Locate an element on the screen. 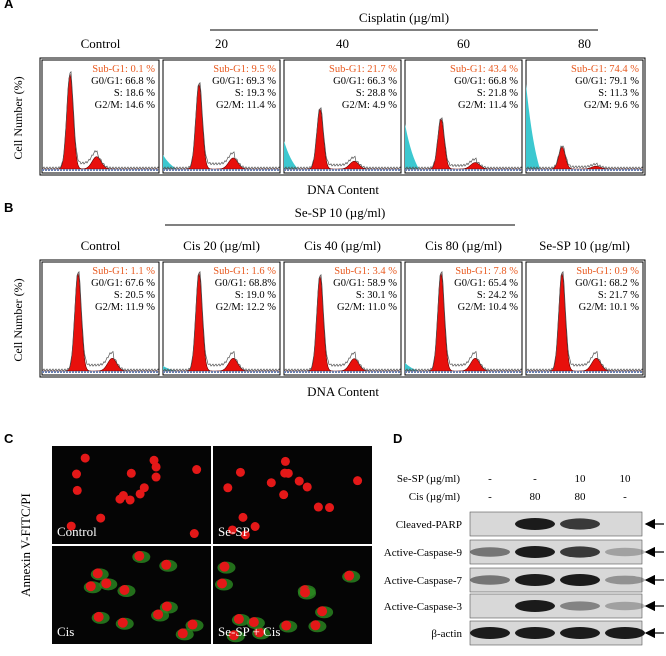  stat-g2m: G2/M: 11.0 % is located at coordinates (367, 307).